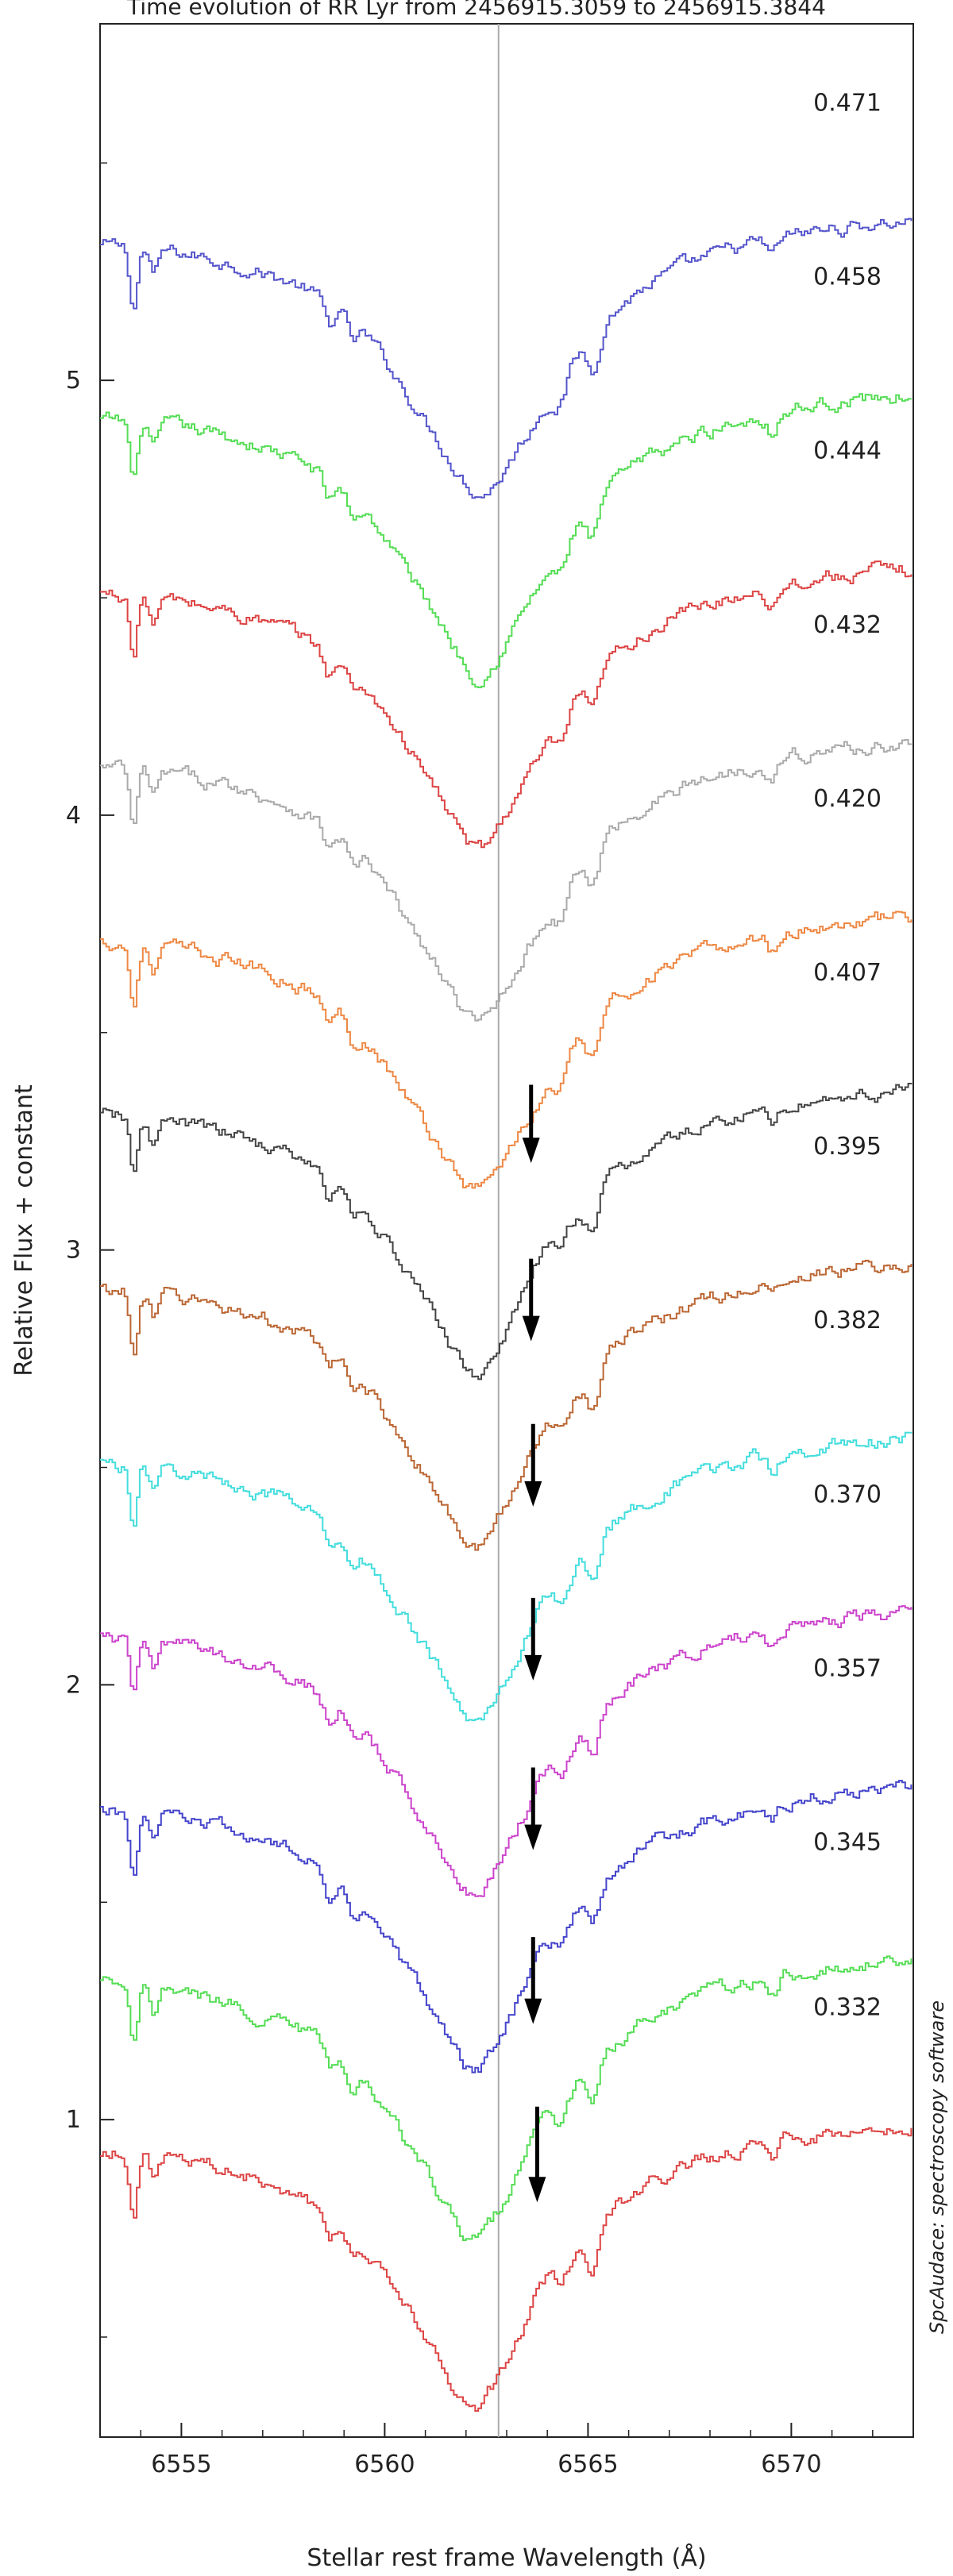 Image resolution: width=953 pixels, height=2576 pixels. Describe the element at coordinates (24, 1230) in the screenshot. I see `y-axis-label: Relative Flux + constant` at that location.